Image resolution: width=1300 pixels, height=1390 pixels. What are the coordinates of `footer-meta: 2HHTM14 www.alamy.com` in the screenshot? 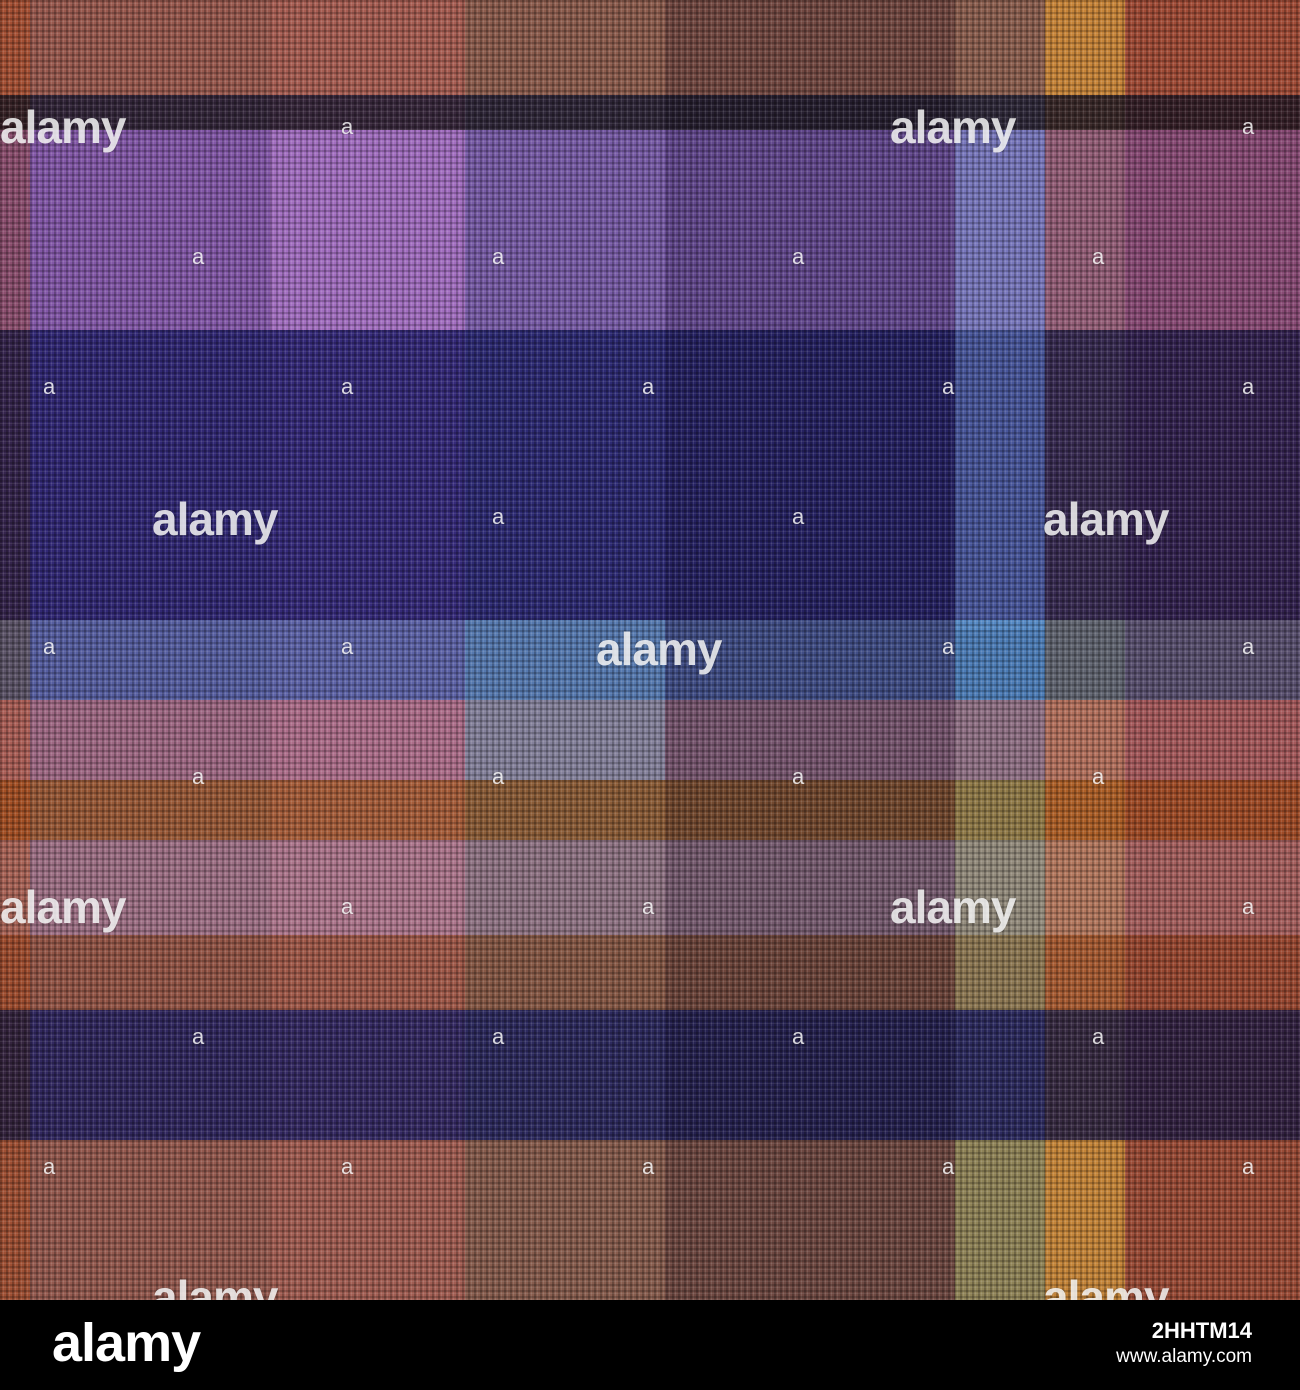 It's located at (1184, 1344).